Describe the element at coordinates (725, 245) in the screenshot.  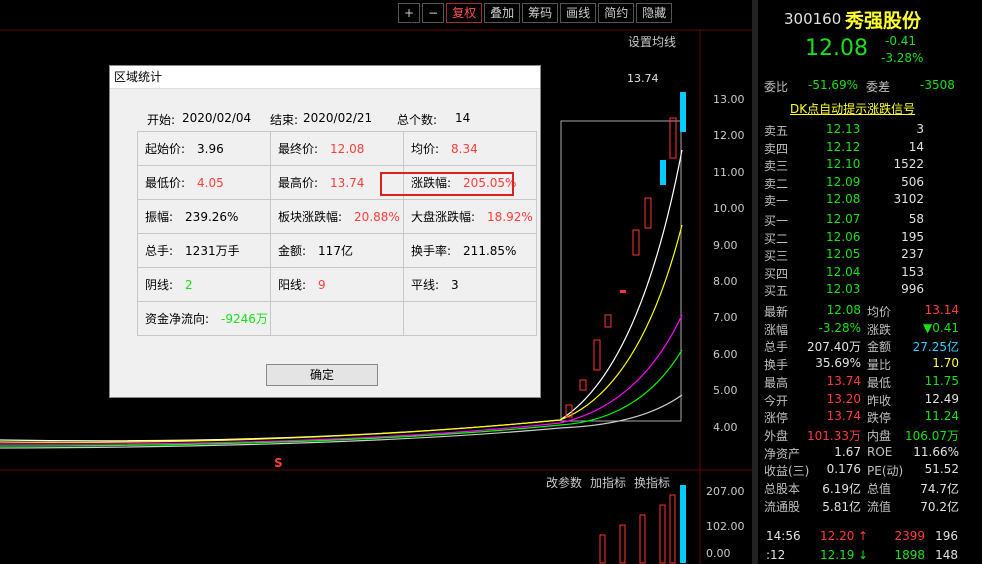
I see `price-label: 9.00` at that location.